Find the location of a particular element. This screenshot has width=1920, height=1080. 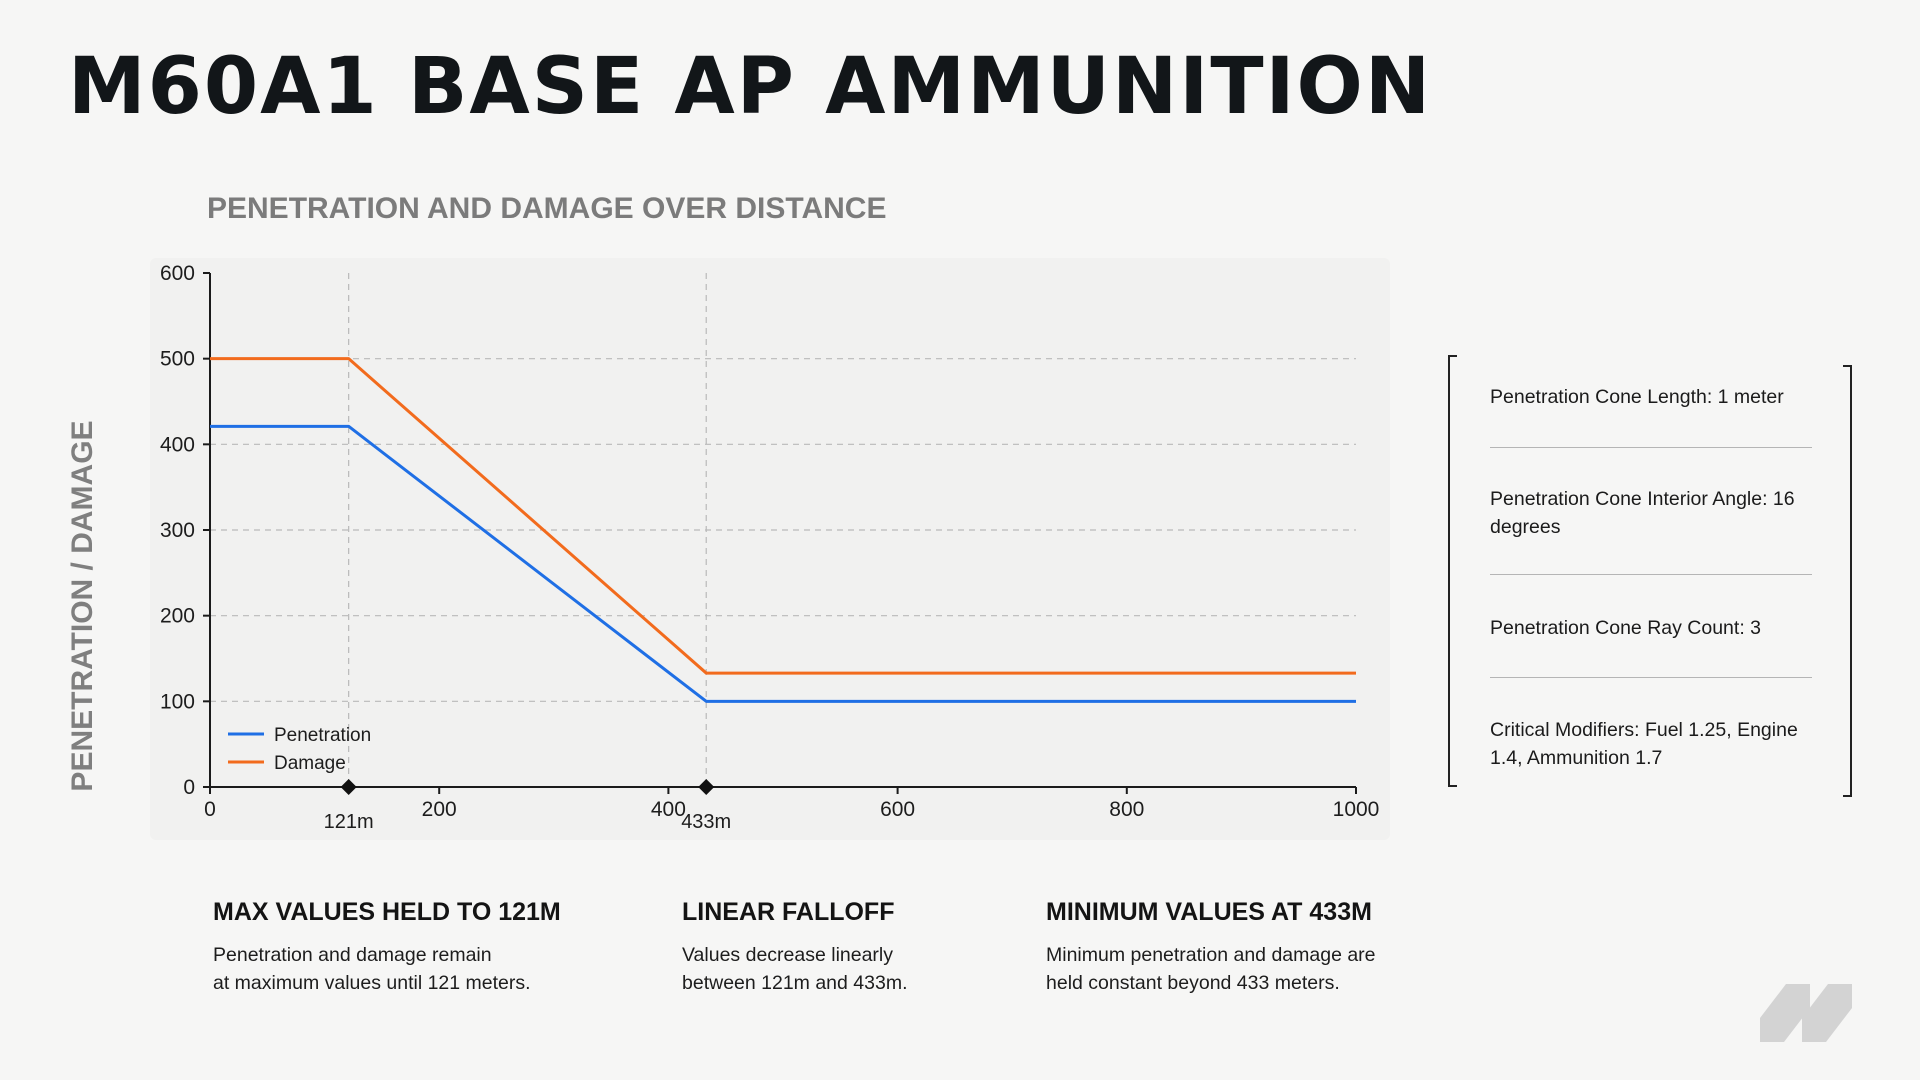

brand-logo-icon is located at coordinates (1806, 1013).